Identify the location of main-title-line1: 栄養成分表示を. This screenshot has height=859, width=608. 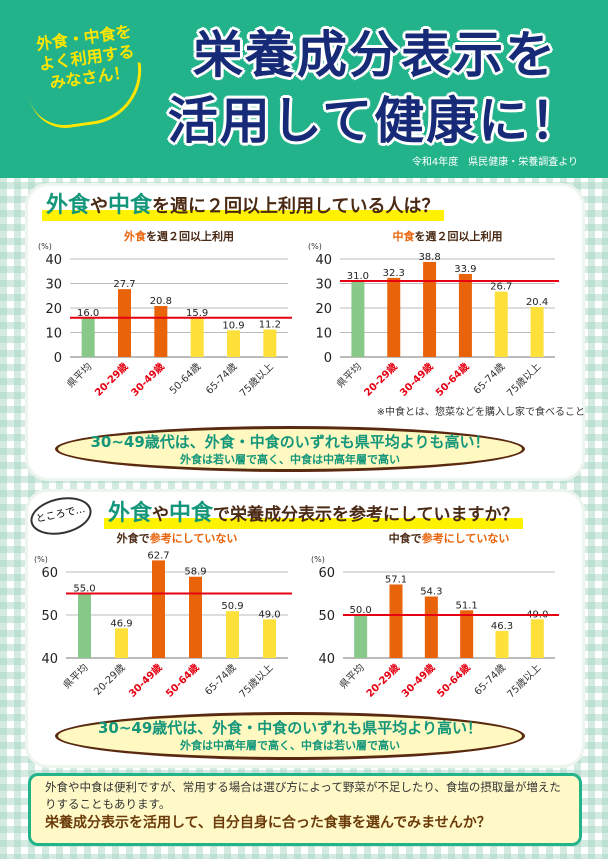
(375, 55).